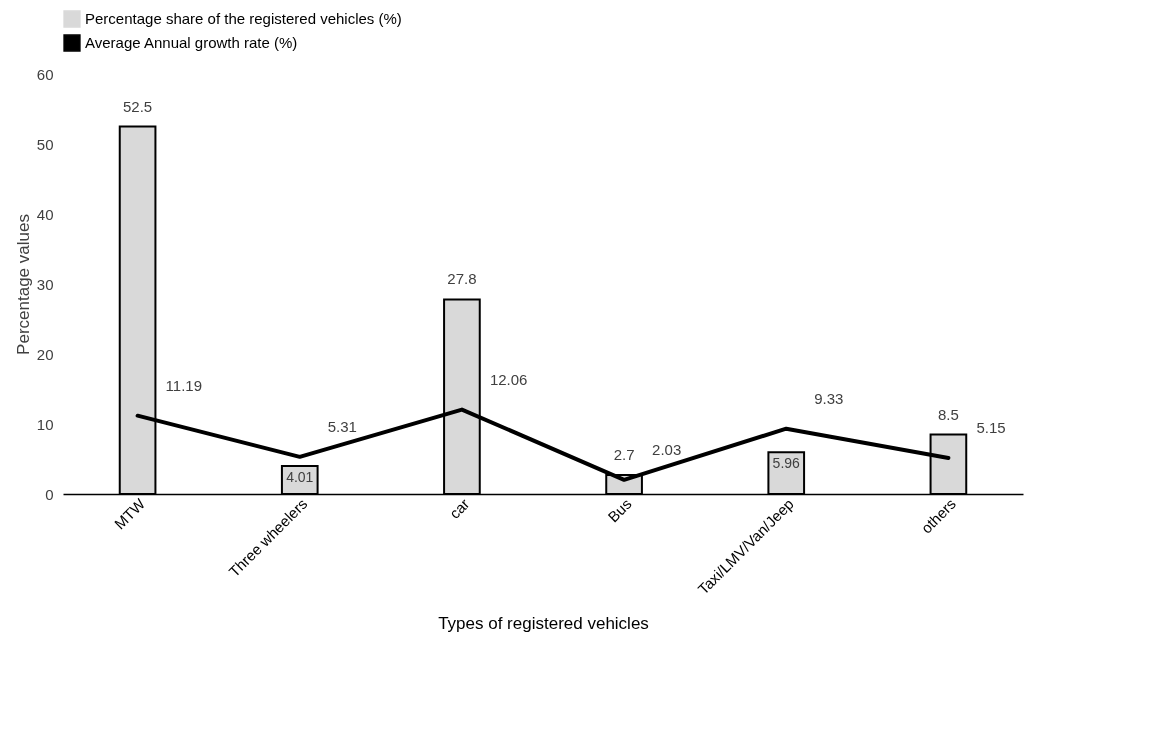  I want to click on data-label: 5.31, so click(342, 426).